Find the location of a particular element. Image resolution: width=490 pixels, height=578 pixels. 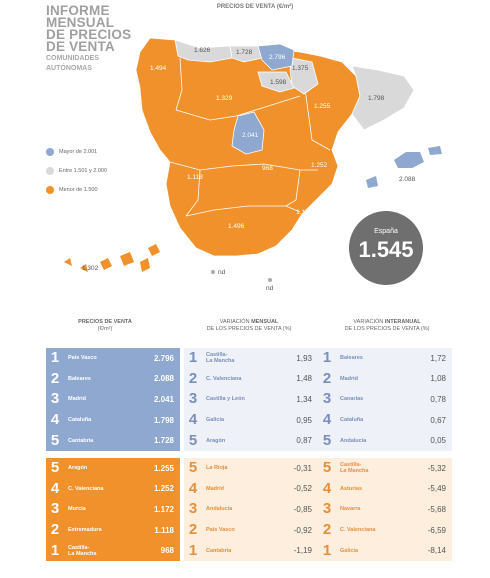

region-asturias is located at coordinates (203, 51).